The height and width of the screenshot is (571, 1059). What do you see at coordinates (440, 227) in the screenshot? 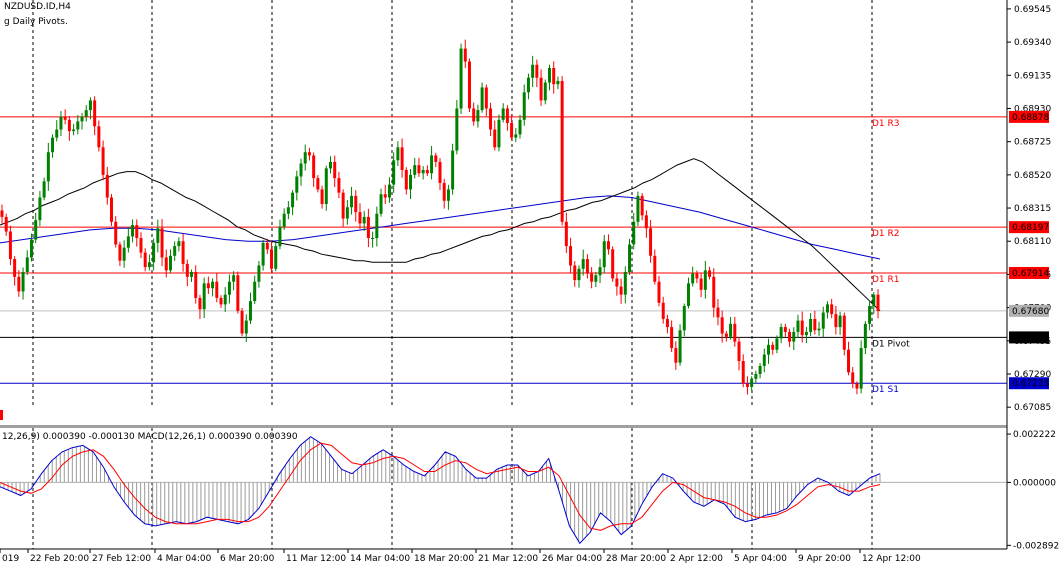
I see `moving-average-slow-line` at bounding box center [440, 227].